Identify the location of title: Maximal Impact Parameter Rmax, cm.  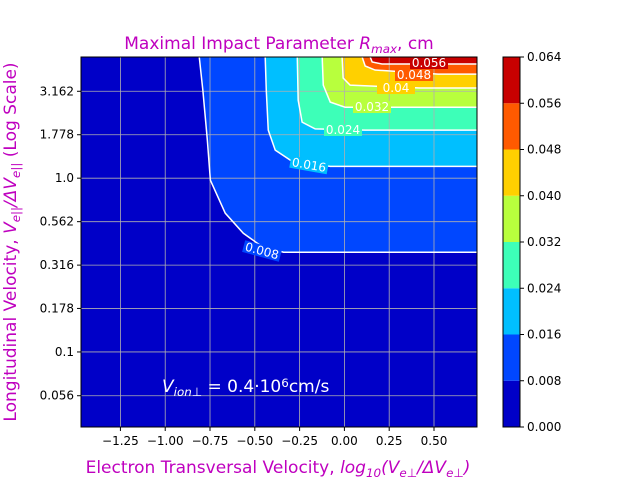
(278, 45).